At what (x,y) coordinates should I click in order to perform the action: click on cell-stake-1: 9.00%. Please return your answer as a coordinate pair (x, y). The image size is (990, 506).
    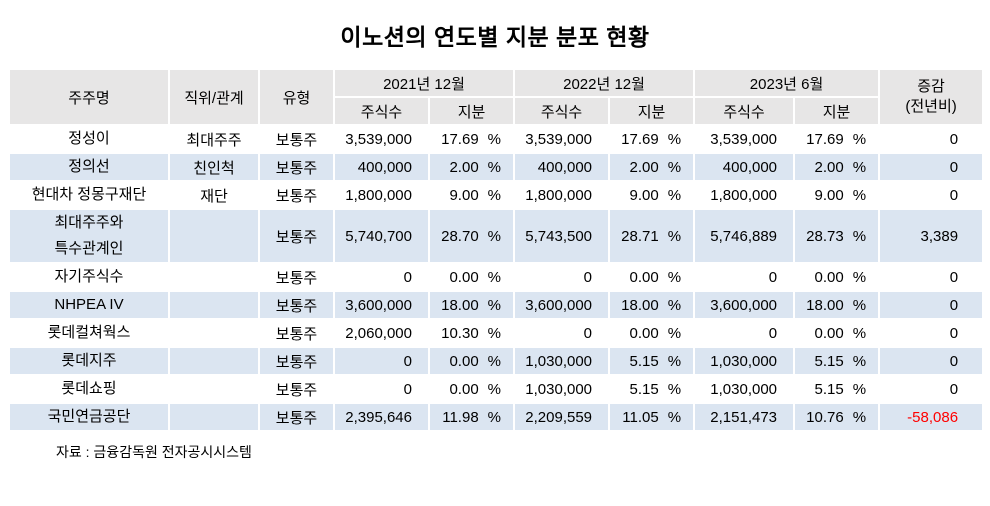
    Looking at the image, I should click on (652, 195).